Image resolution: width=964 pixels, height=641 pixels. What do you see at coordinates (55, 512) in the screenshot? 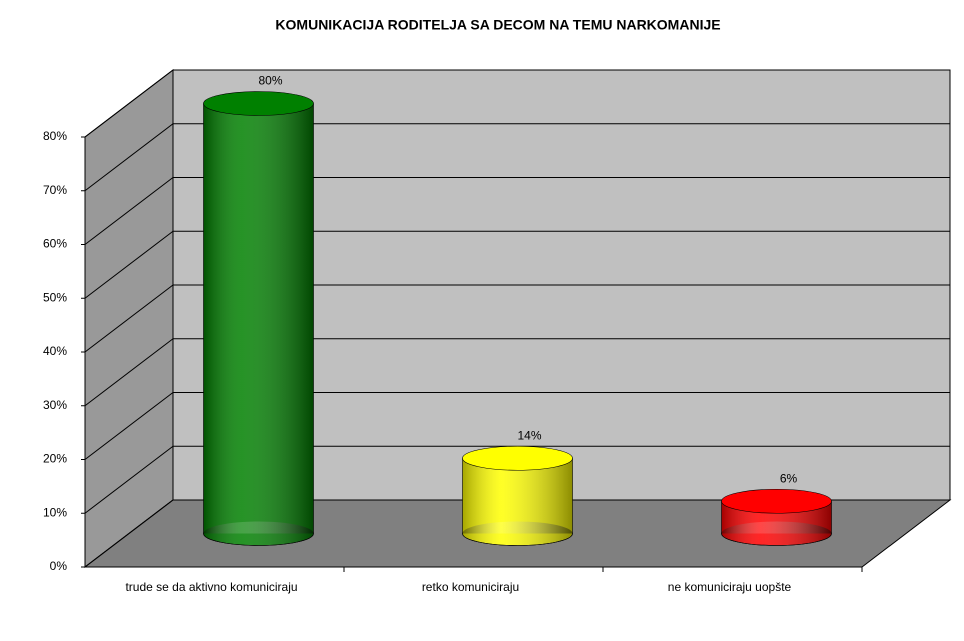
I see `y-tick-label: 10%` at bounding box center [55, 512].